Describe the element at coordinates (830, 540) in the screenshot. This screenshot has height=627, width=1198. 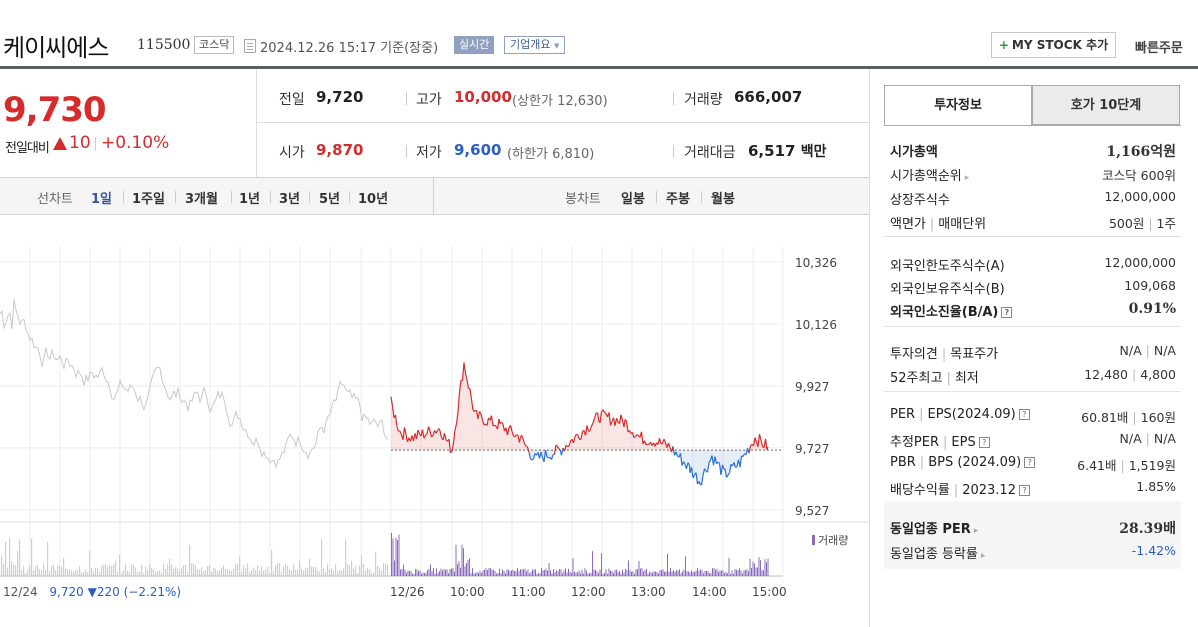
I see `volume-legend: 거래량` at that location.